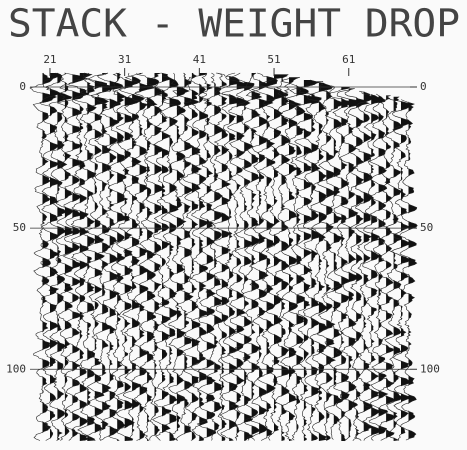  What do you see at coordinates (49, 59) in the screenshot?
I see `x-tick-label: 21` at bounding box center [49, 59].